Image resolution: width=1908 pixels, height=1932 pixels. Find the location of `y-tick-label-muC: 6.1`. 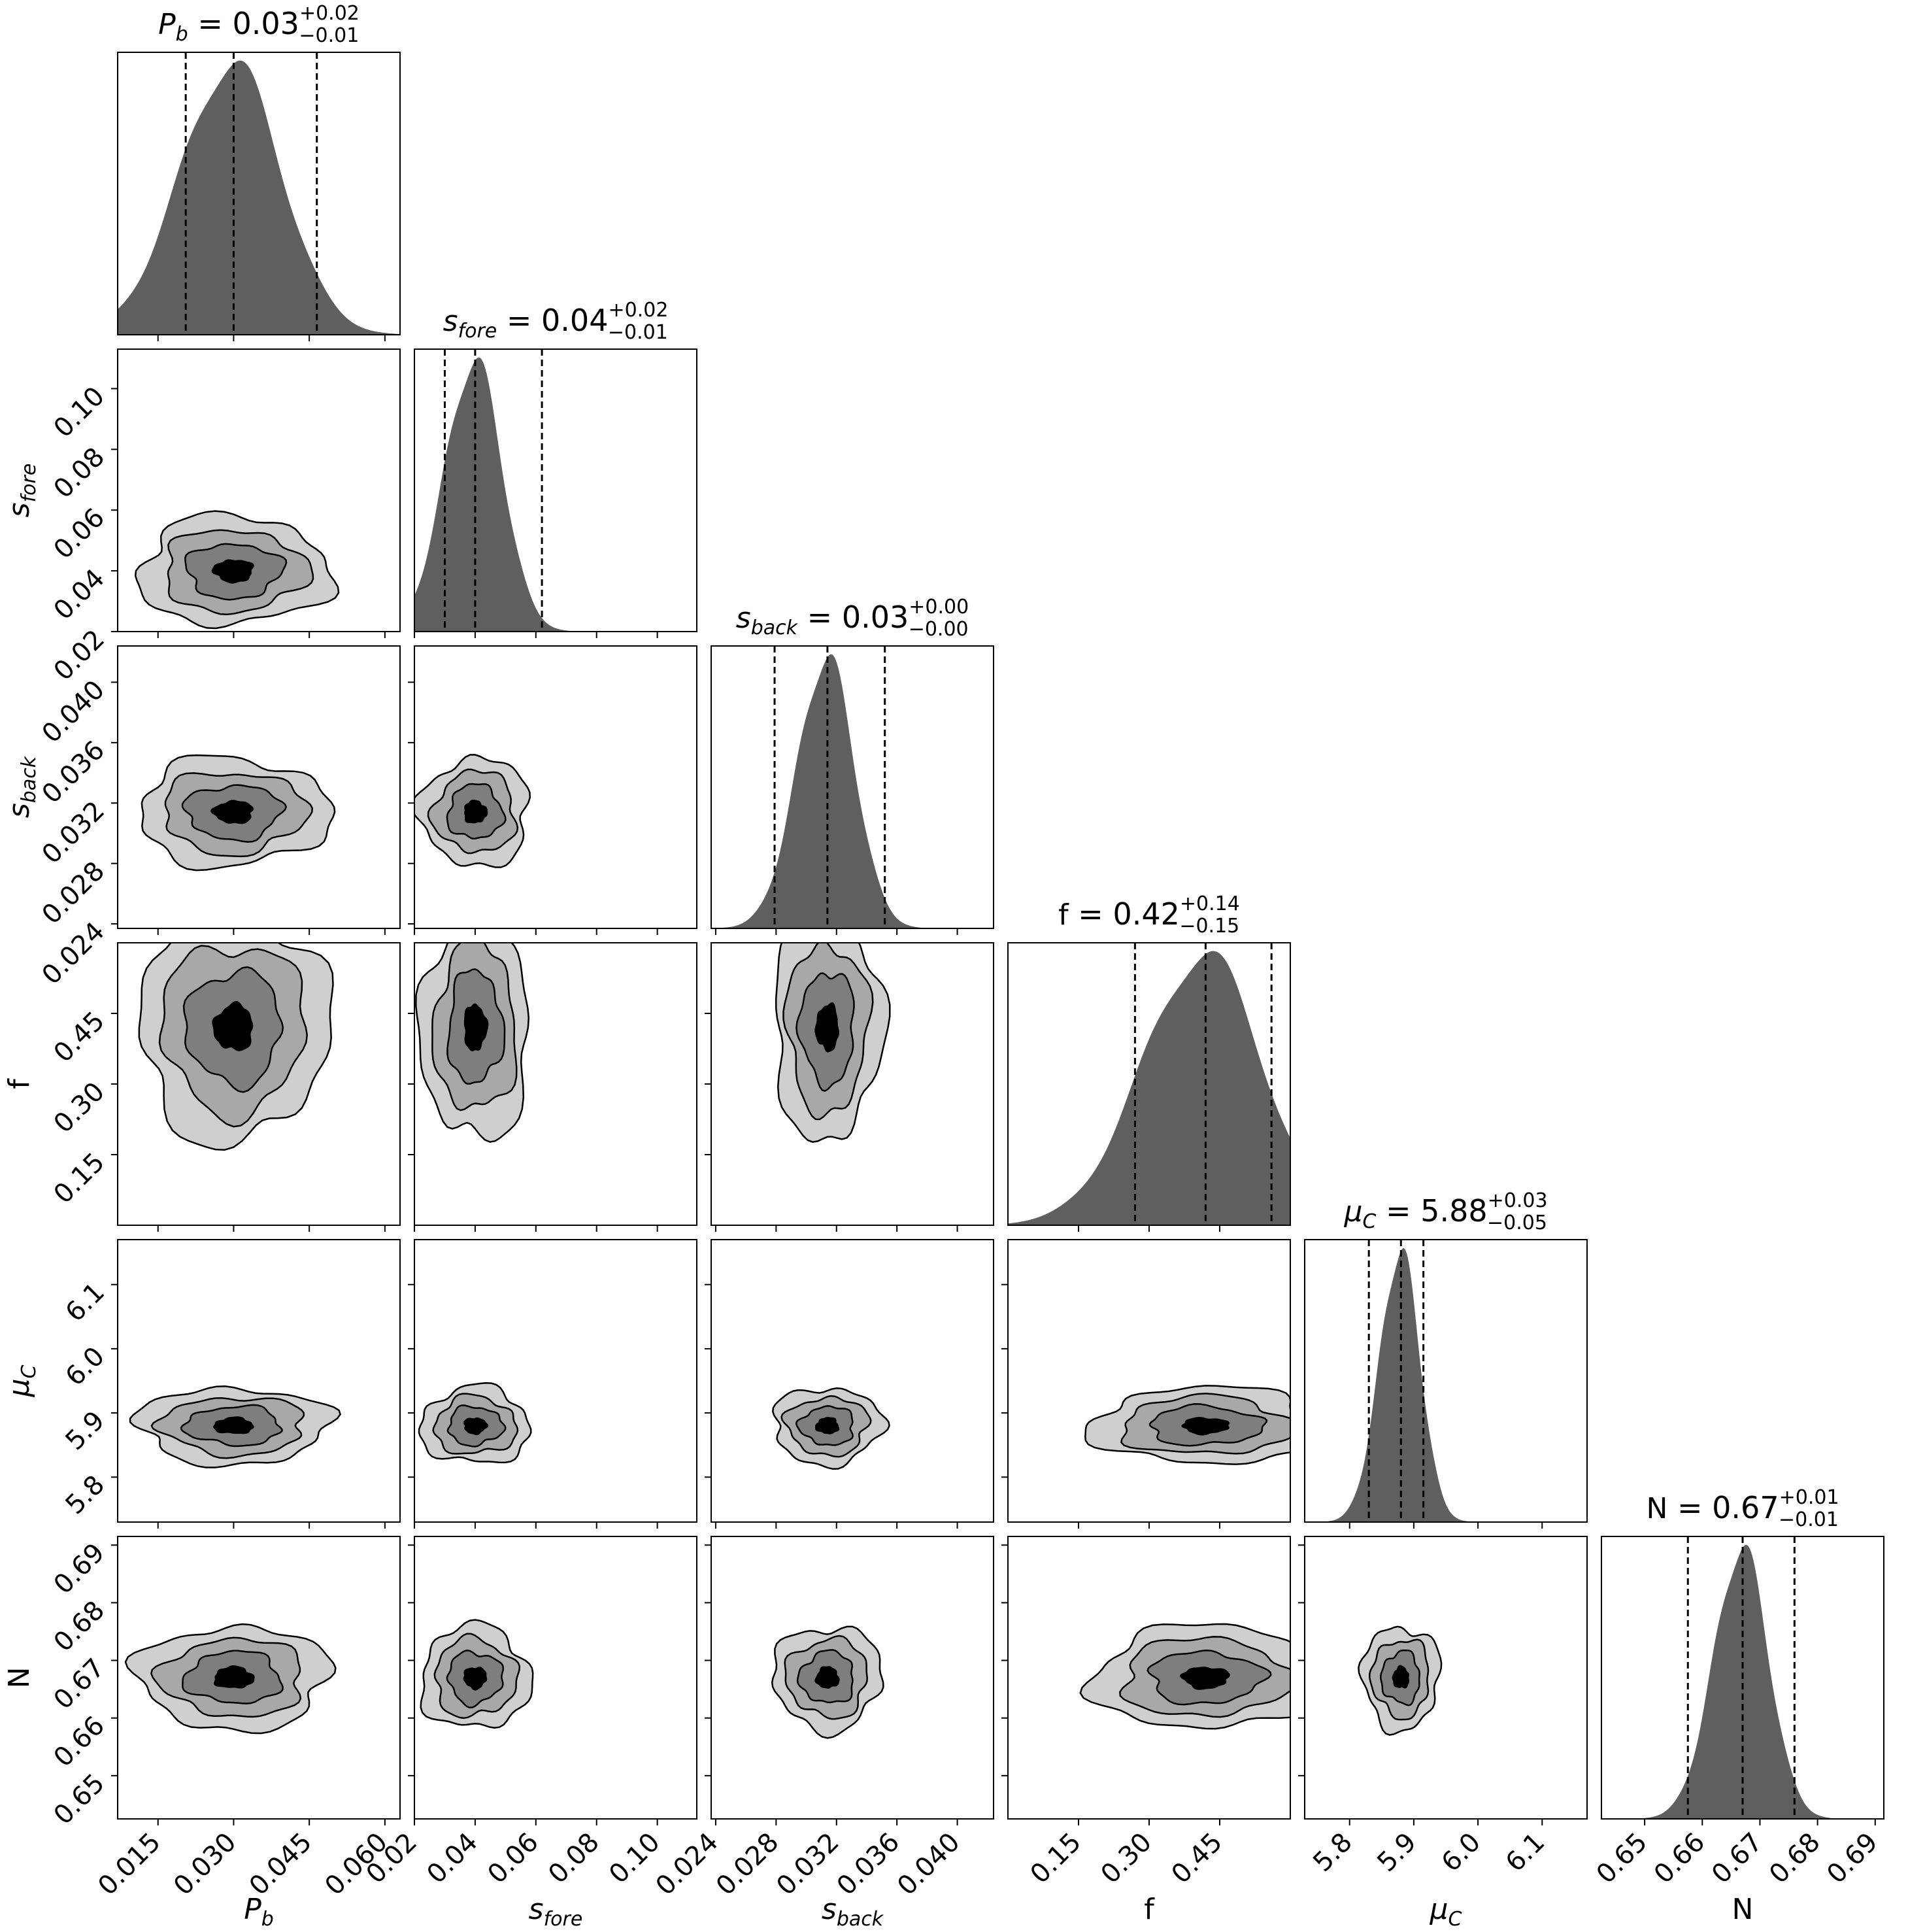

y-tick-label-muC: 6.1 is located at coordinates (85, 1302).